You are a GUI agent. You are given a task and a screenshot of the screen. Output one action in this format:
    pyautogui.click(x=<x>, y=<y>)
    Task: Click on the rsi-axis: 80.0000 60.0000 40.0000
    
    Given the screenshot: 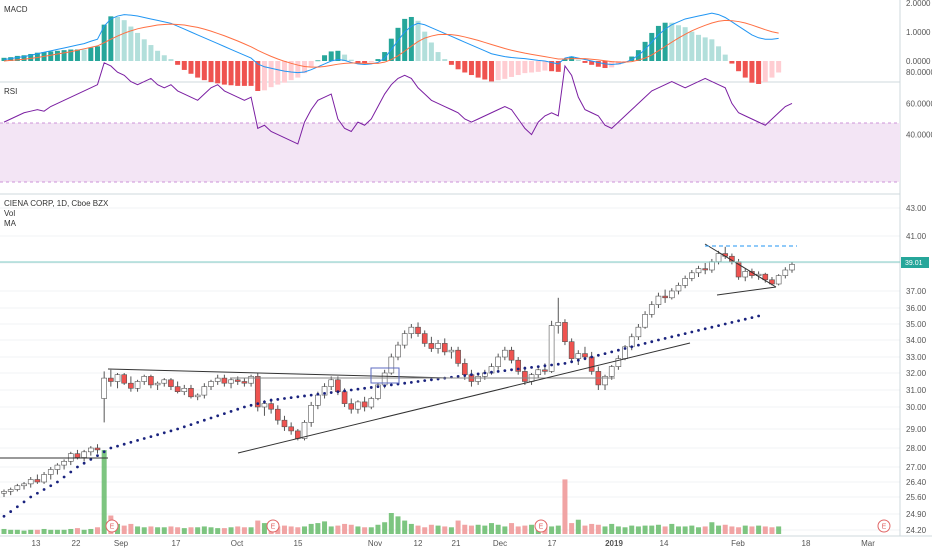 What is the action you would take?
    pyautogui.click(x=919, y=103)
    